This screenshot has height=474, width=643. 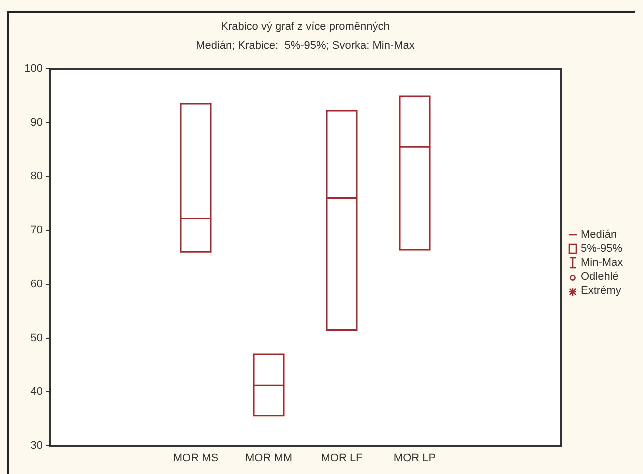 I want to click on text: Min-Max, so click(x=602, y=263).